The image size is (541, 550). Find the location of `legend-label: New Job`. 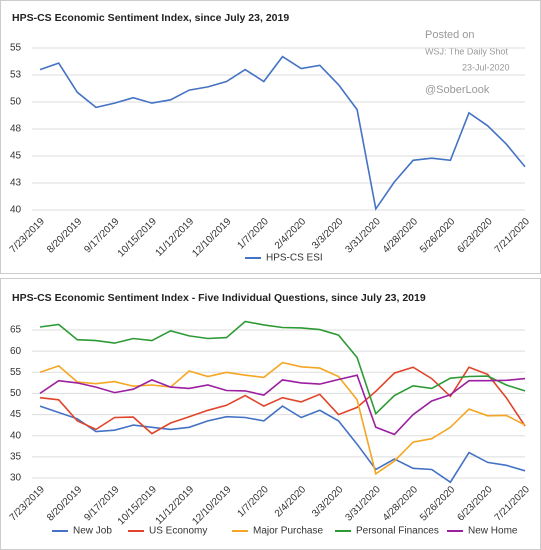

legend-label: New Job is located at coordinates (92, 531).